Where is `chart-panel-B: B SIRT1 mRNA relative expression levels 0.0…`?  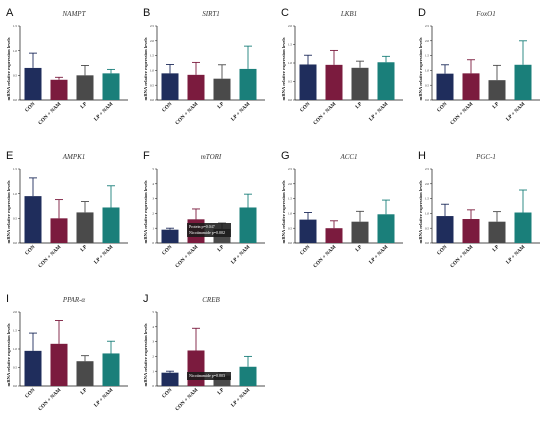 chart-panel-B: B SIRT1 mRNA relative expression levels 0.0… is located at coordinates (204, 66).